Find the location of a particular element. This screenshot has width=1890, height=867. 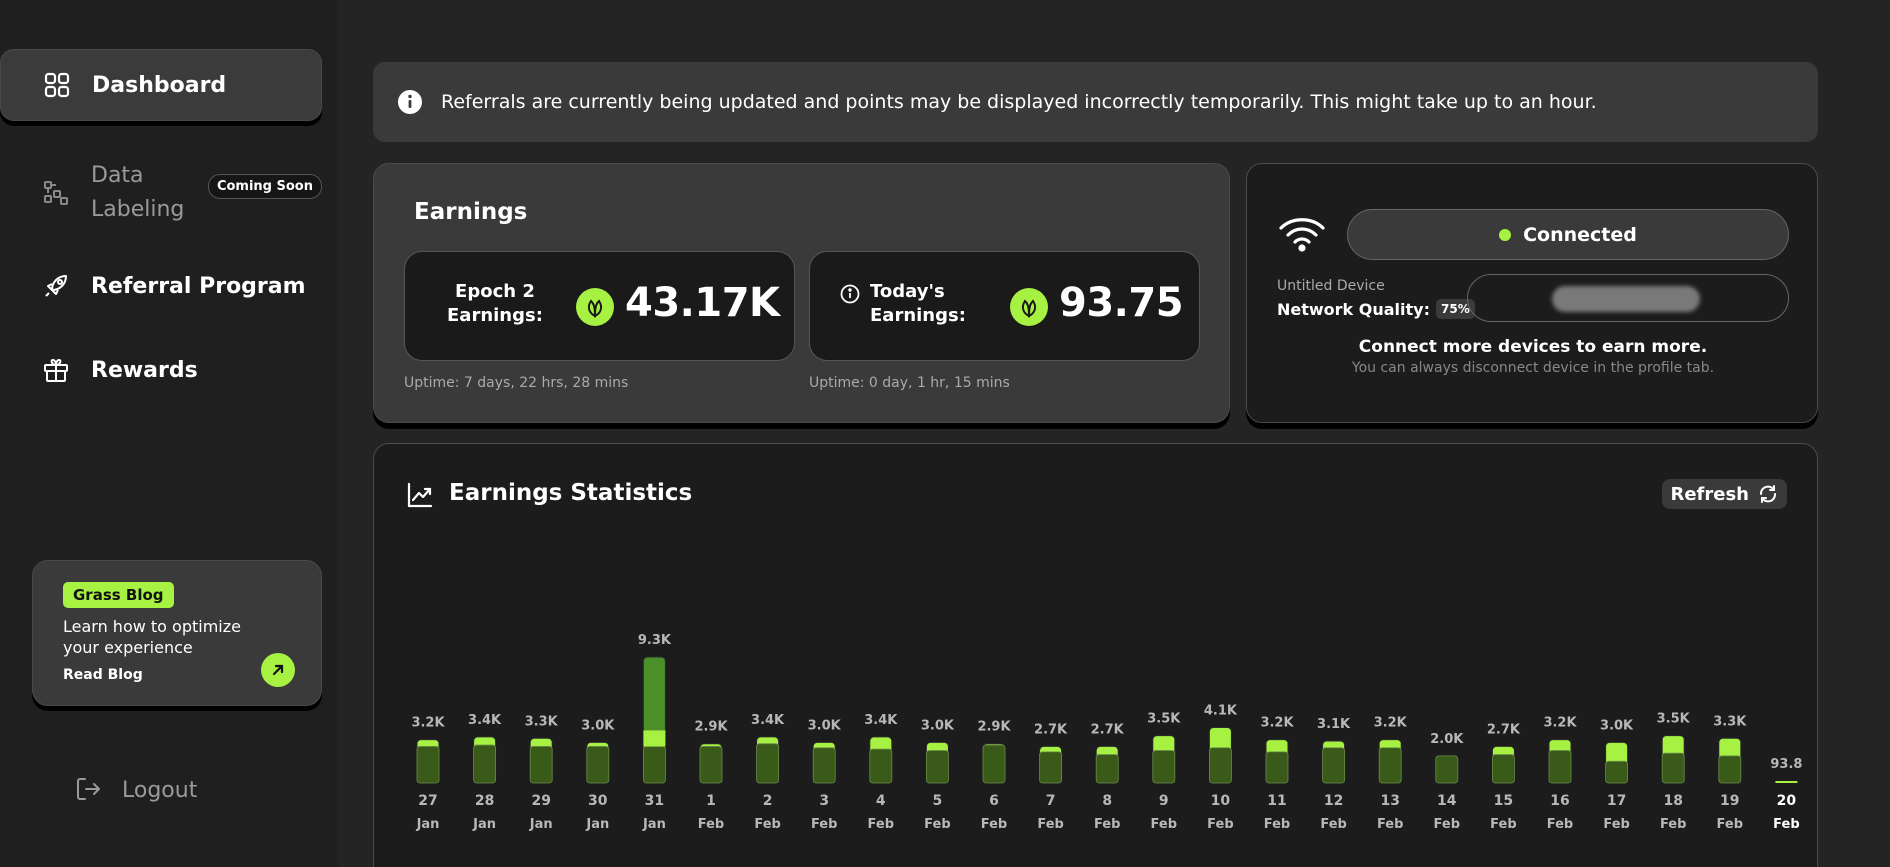

trend-chart-icon is located at coordinates (420, 495).